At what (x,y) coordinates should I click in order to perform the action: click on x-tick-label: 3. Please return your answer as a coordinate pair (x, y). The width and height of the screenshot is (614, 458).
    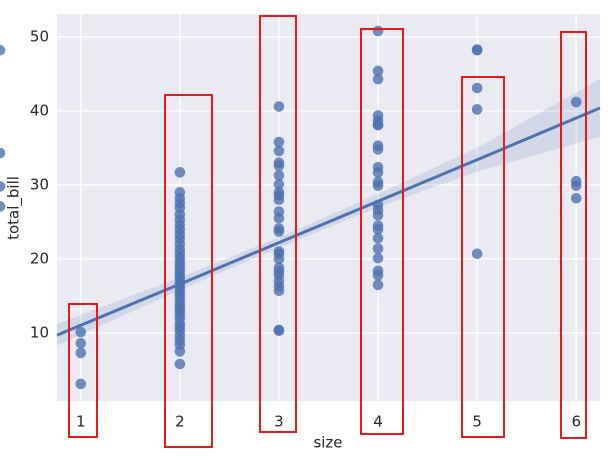
    Looking at the image, I should click on (279, 422).